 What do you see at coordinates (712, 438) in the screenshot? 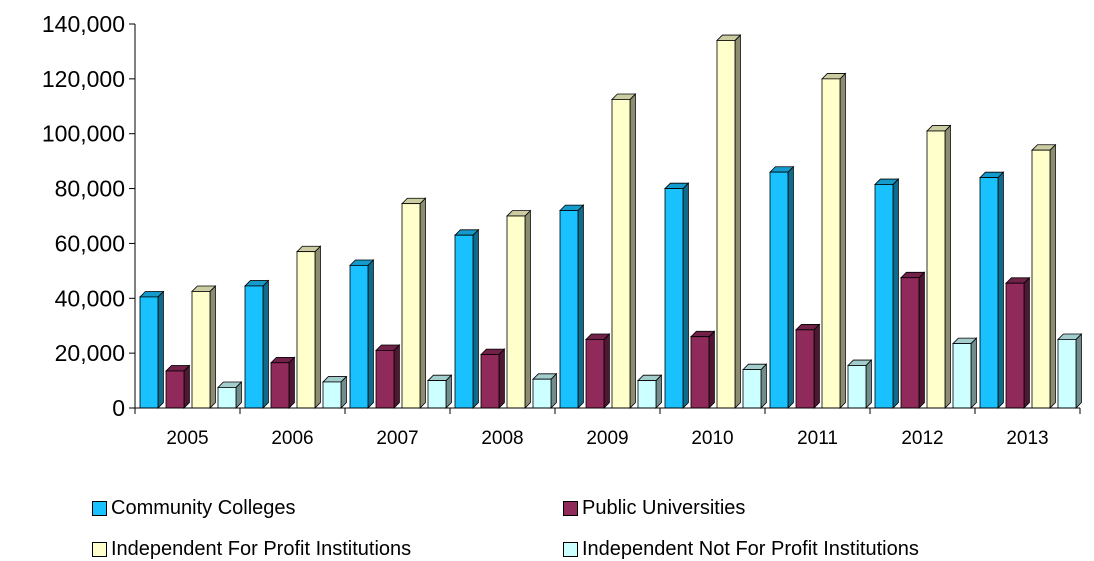
I see `x-tick-label: 2010` at bounding box center [712, 438].